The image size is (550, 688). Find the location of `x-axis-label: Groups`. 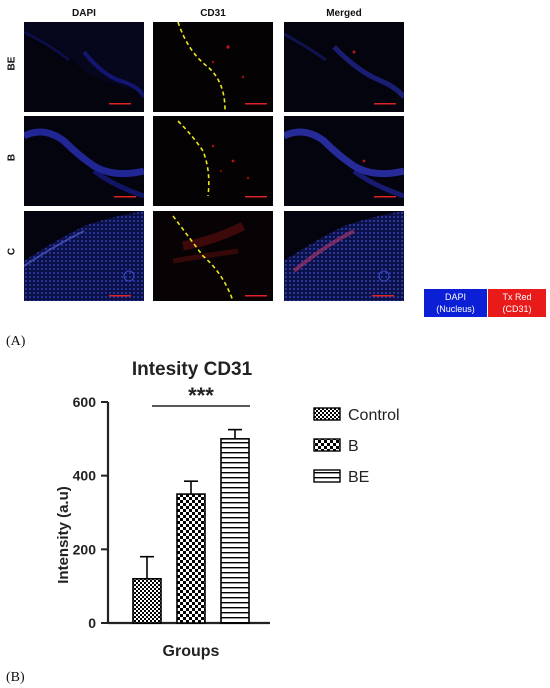

x-axis-label: Groups is located at coordinates (191, 651).